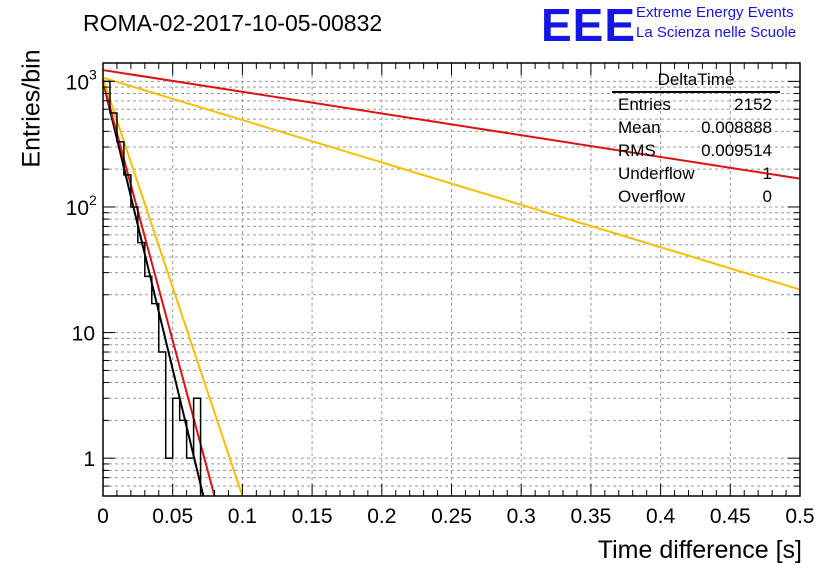 Image resolution: width=836 pixels, height=572 pixels. Describe the element at coordinates (696, 127) in the screenshot. I see `stats-row: Mean 0.008888` at that location.